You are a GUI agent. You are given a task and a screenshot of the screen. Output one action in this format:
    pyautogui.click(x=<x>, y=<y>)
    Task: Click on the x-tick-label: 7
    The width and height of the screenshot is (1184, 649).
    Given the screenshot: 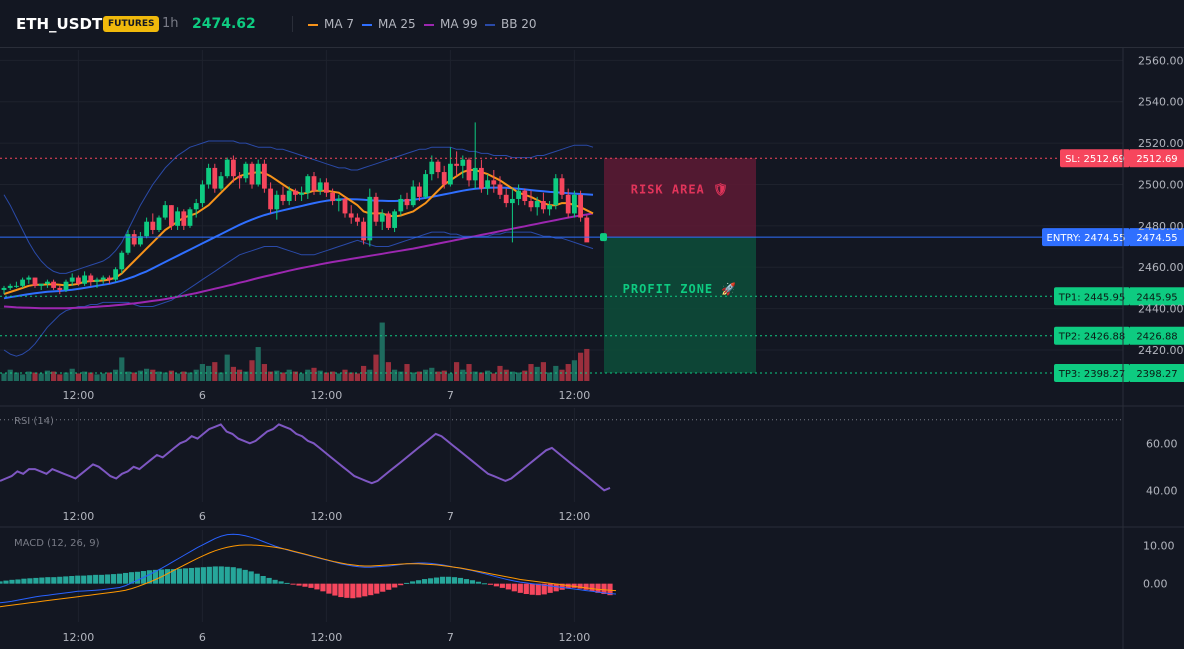 What is the action you would take?
    pyautogui.click(x=450, y=395)
    